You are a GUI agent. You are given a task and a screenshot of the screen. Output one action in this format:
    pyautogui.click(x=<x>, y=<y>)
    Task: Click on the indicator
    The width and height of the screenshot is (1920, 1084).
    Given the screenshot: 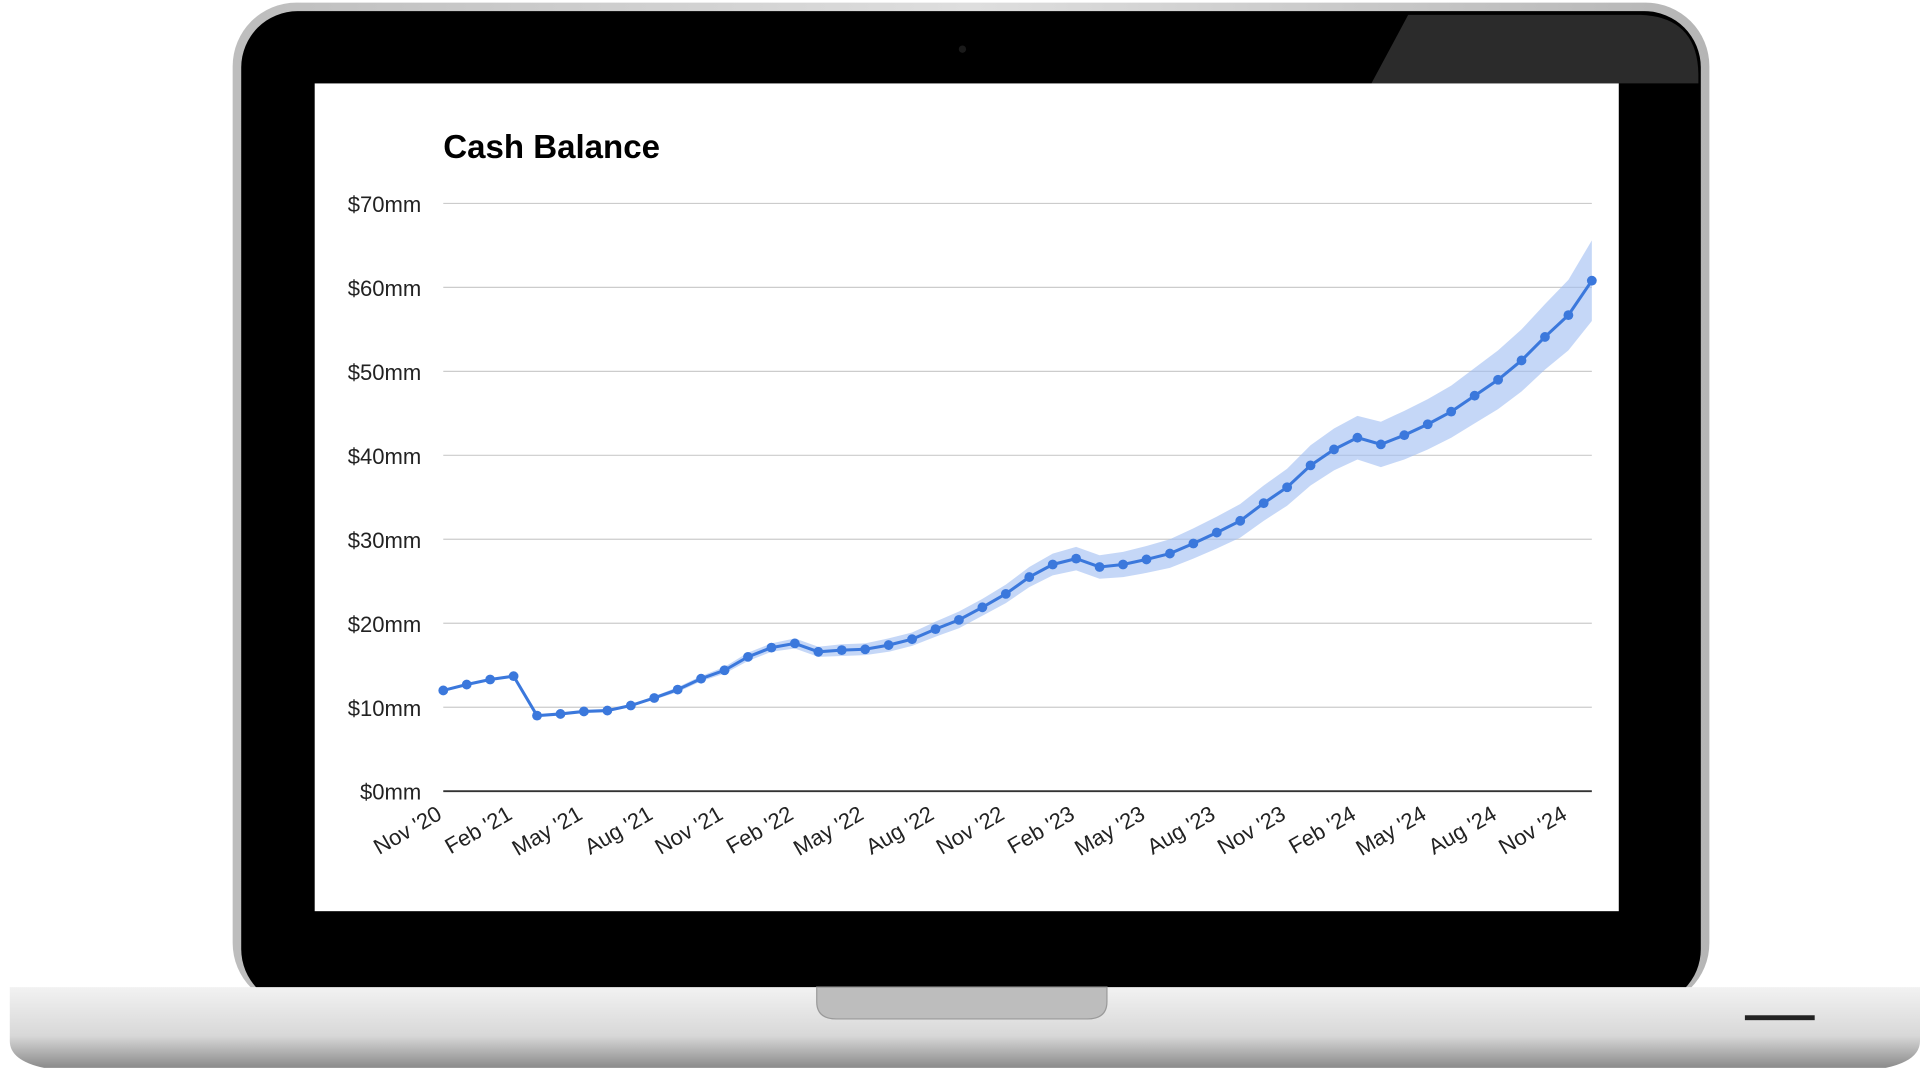 What is the action you would take?
    pyautogui.click(x=1779, y=1018)
    